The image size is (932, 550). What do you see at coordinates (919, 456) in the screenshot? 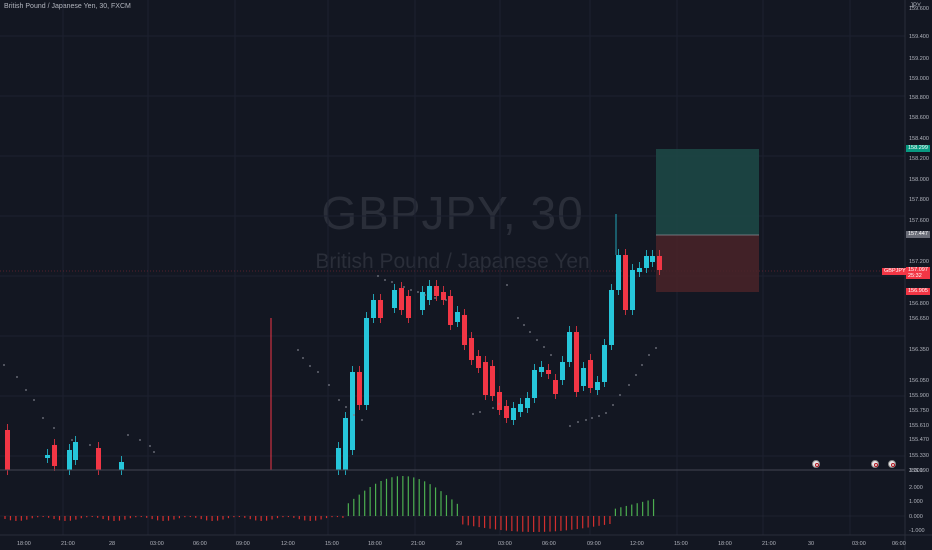
I see `price-tick-label: 155.330` at bounding box center [919, 456].